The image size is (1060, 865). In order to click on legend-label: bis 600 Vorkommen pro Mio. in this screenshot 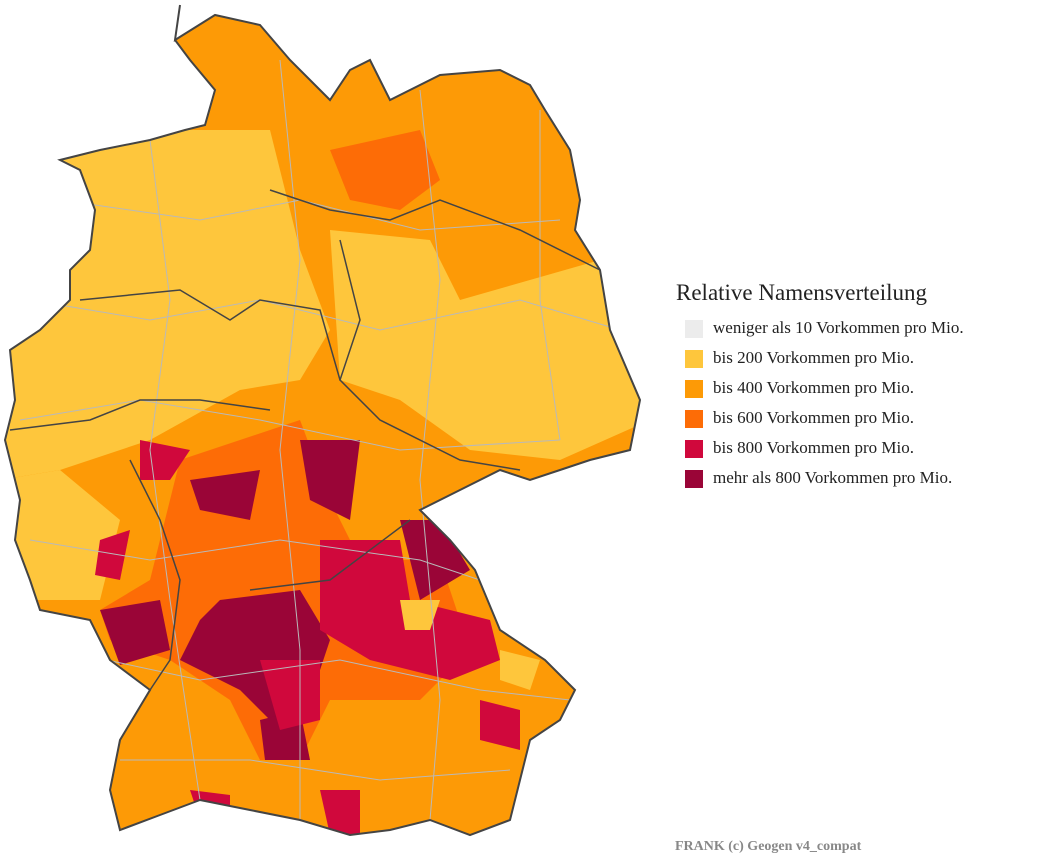, I will do `click(813, 417)`.